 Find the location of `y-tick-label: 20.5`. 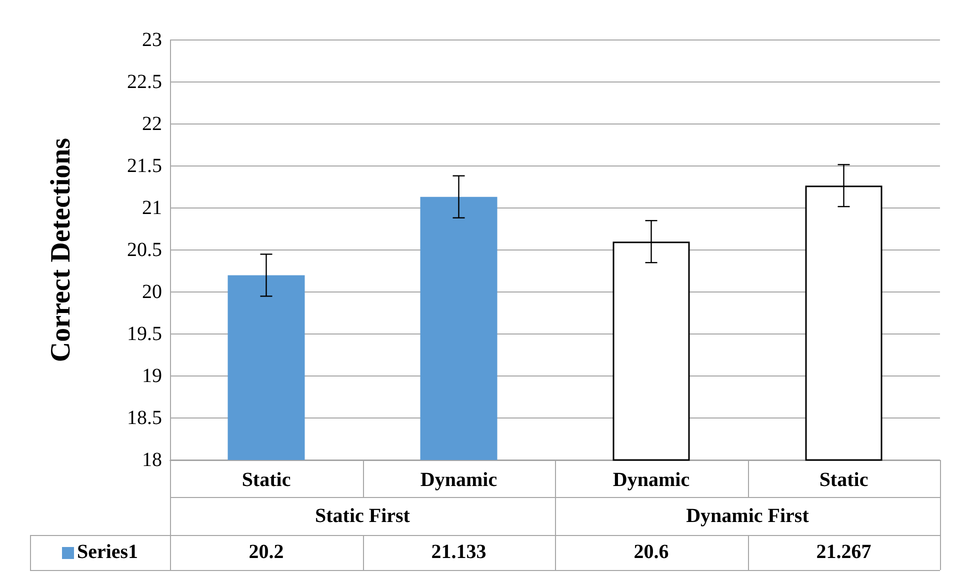

y-tick-label: 20.5 is located at coordinates (144, 250).